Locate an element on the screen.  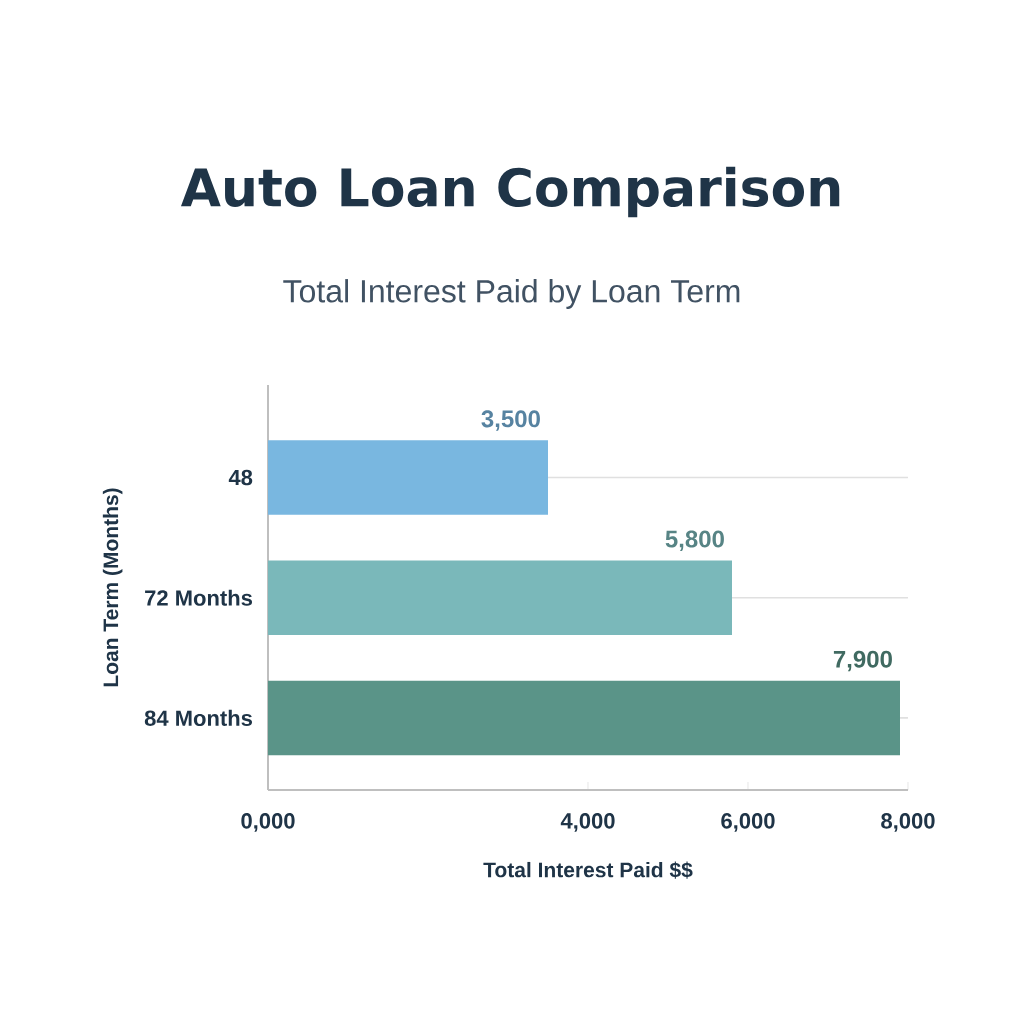
x-tick-label: 6,000 is located at coordinates (748, 822).